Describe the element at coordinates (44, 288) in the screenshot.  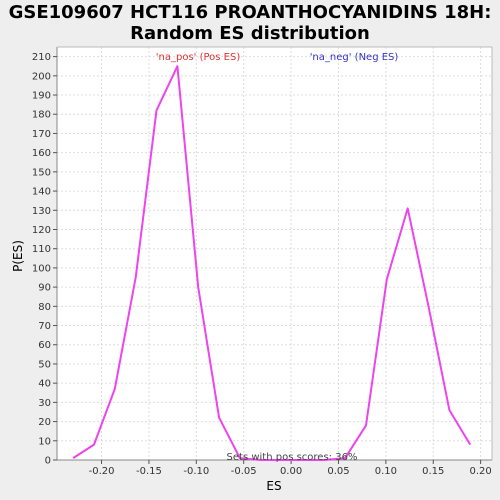
I see `y-tick-label: 90` at that location.